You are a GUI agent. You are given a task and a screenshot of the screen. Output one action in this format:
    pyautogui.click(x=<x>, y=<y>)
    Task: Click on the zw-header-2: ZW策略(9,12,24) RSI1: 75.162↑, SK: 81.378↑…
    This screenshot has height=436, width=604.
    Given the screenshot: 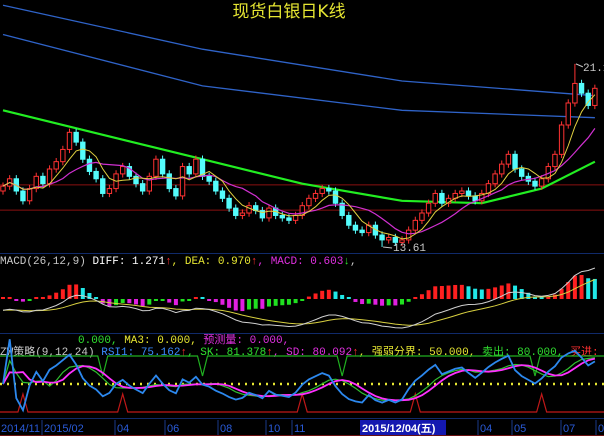 What is the action you would take?
    pyautogui.click(x=302, y=351)
    